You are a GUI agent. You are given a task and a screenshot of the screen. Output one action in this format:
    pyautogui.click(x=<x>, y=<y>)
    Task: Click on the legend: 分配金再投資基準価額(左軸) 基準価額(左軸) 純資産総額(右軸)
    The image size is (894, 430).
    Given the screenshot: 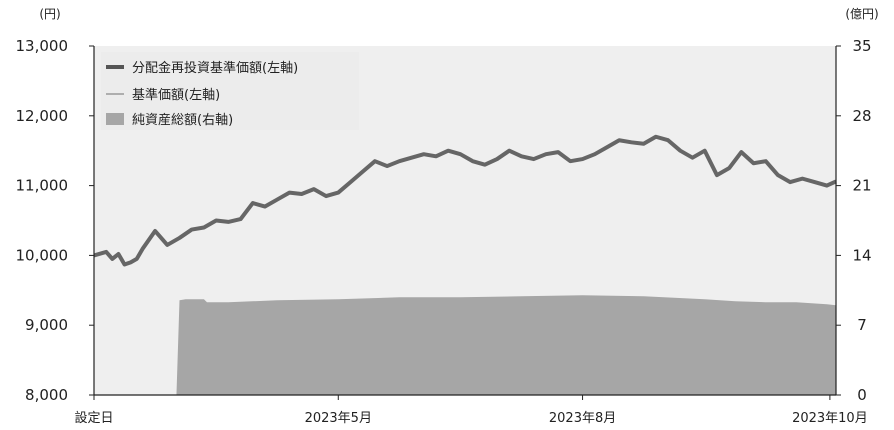 What is the action you would take?
    pyautogui.click(x=230, y=91)
    